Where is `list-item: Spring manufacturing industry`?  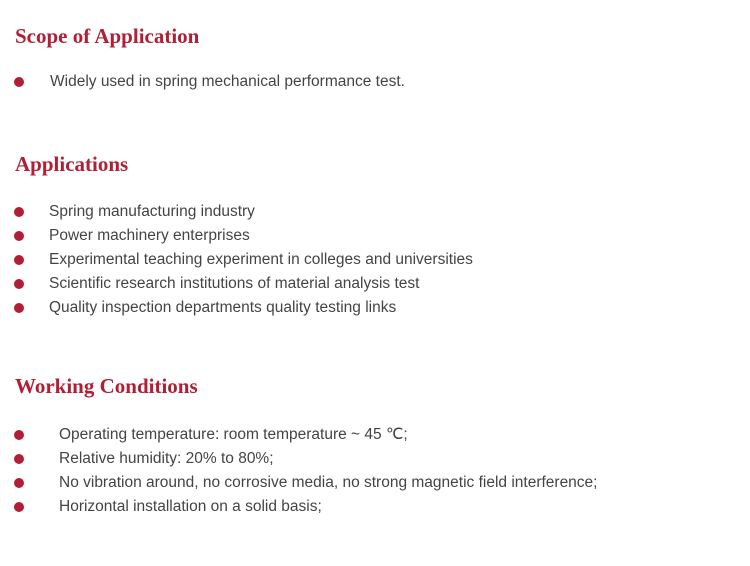 list-item: Spring manufacturing industry is located at coordinates (375, 212).